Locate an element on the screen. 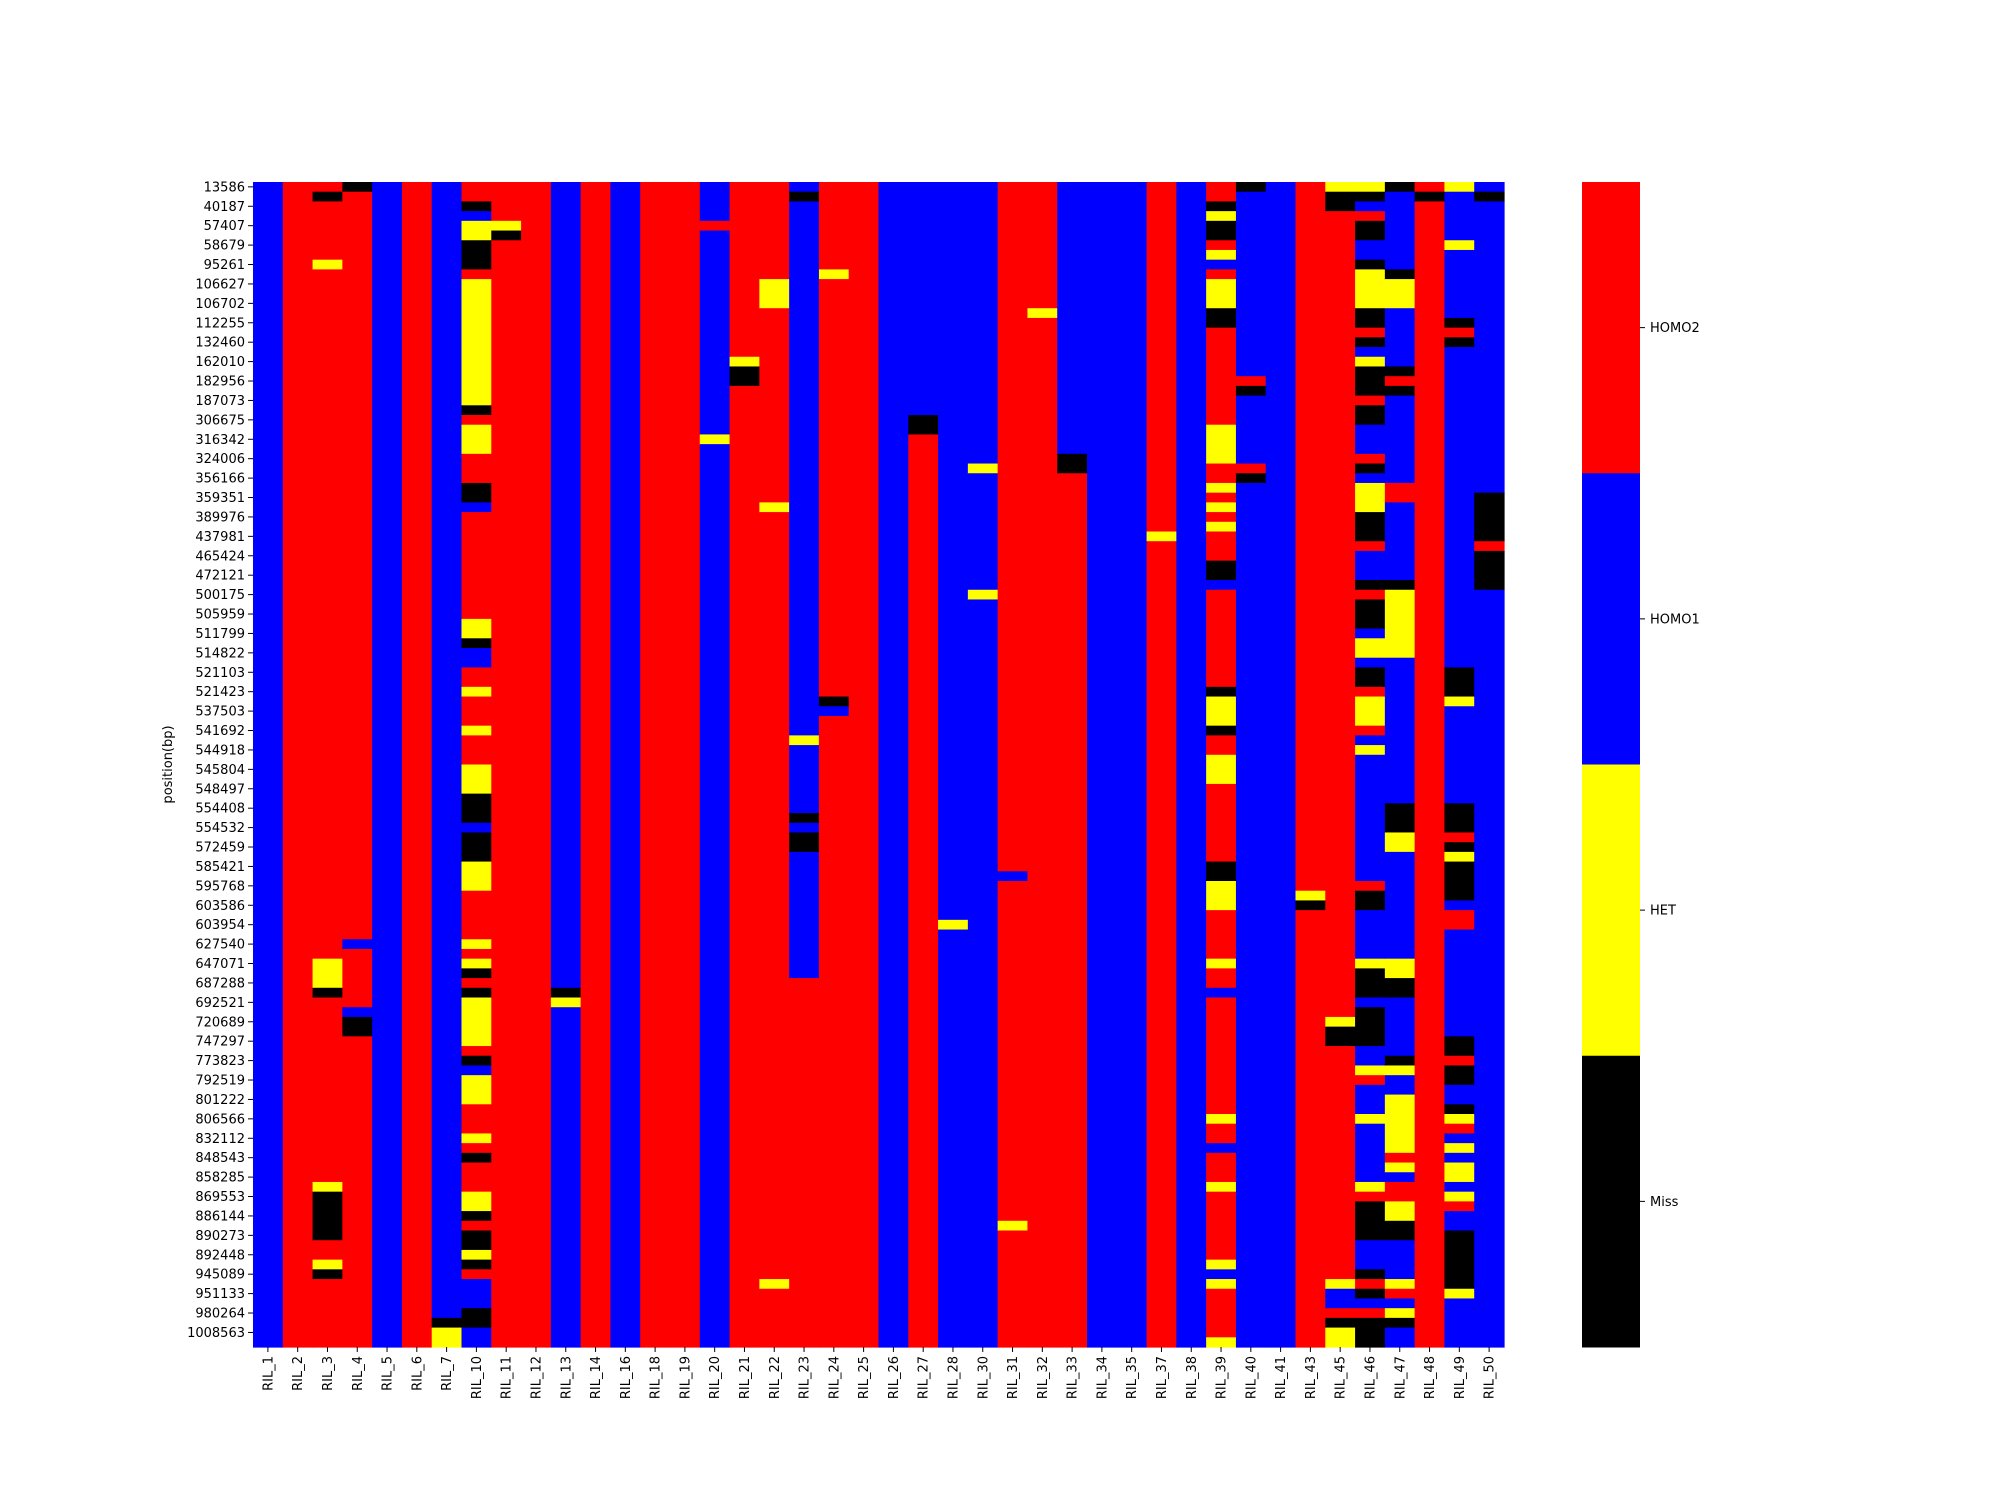  heatmap-cell-RIL_49-HET is located at coordinates (1459, 857).